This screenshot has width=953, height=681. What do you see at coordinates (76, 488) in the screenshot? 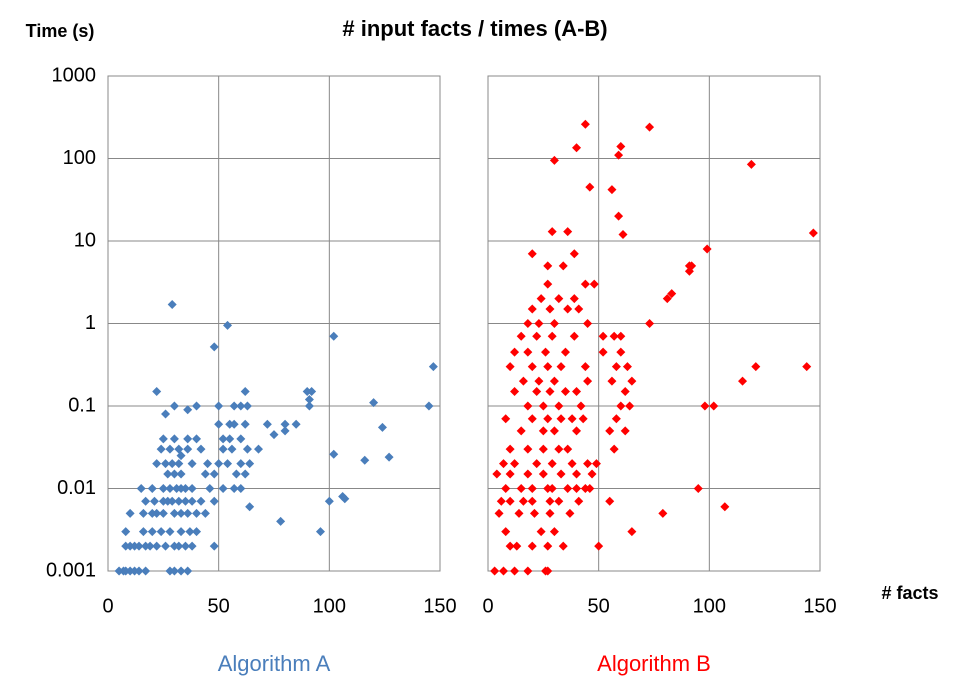
I see `y-tick-label: 0.01` at bounding box center [76, 488].